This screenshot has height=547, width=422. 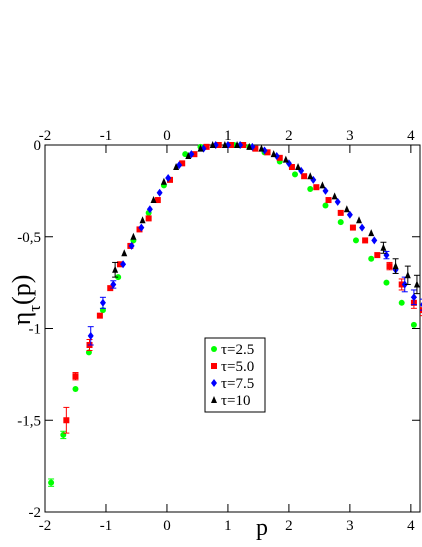 I want to click on x-tick-label: 0, so click(x=167, y=526).